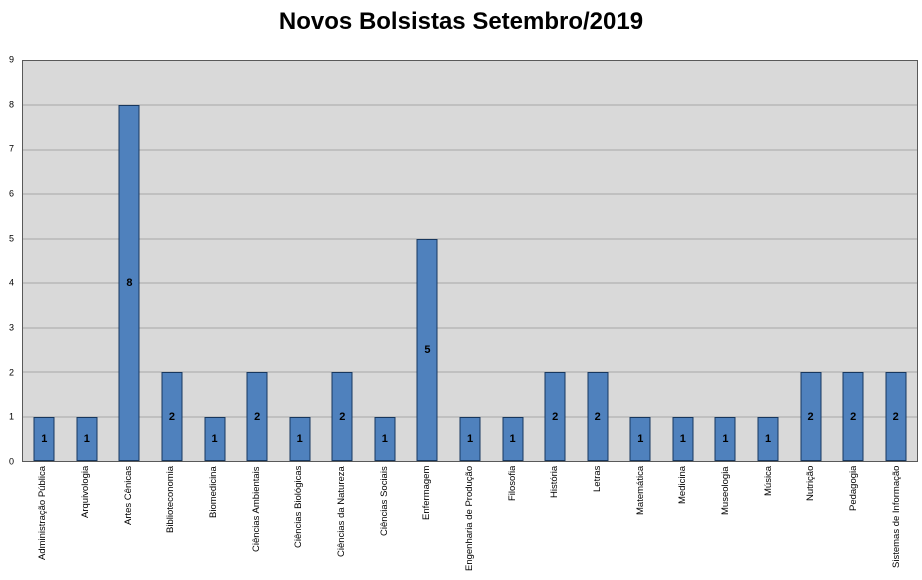  Describe the element at coordinates (11, 104) in the screenshot. I see `y-axis-tick-label: 8` at that location.